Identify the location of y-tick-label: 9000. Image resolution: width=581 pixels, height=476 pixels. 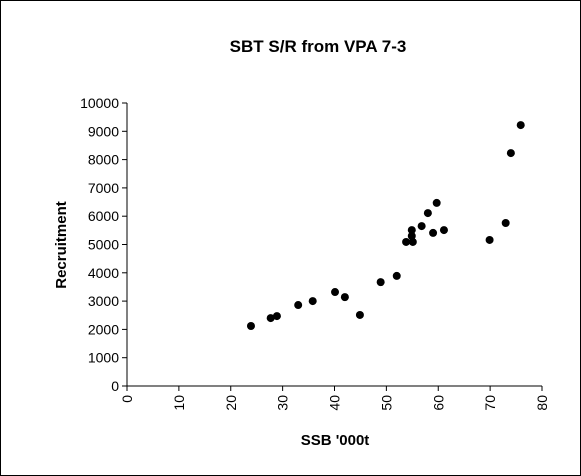
(103, 131).